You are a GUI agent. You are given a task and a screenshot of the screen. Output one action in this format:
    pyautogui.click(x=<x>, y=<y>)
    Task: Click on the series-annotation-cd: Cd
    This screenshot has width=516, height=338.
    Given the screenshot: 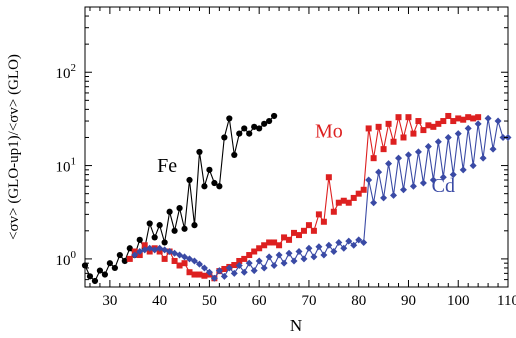 What is the action you would take?
    pyautogui.click(x=443, y=186)
    